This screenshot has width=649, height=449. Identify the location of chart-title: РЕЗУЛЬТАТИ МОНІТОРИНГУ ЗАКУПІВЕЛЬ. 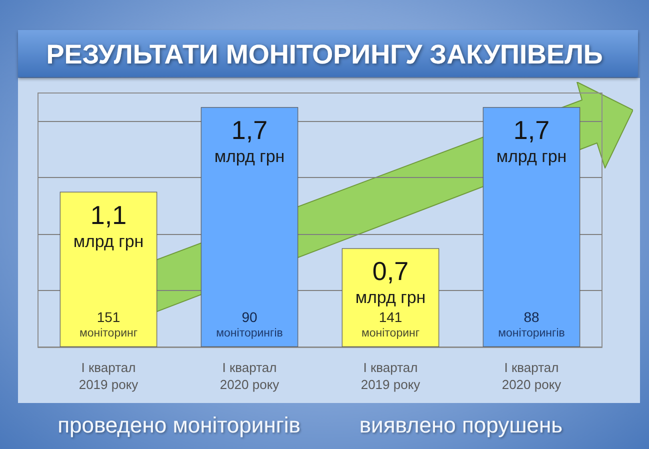
(324, 55).